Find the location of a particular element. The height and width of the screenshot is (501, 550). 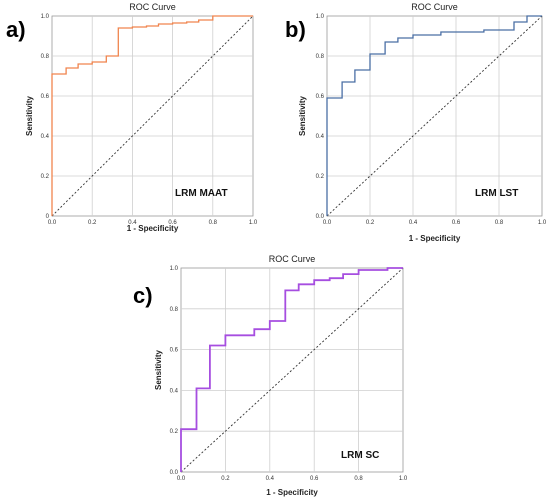

model-annotation: LRM MAAT is located at coordinates (201, 193).